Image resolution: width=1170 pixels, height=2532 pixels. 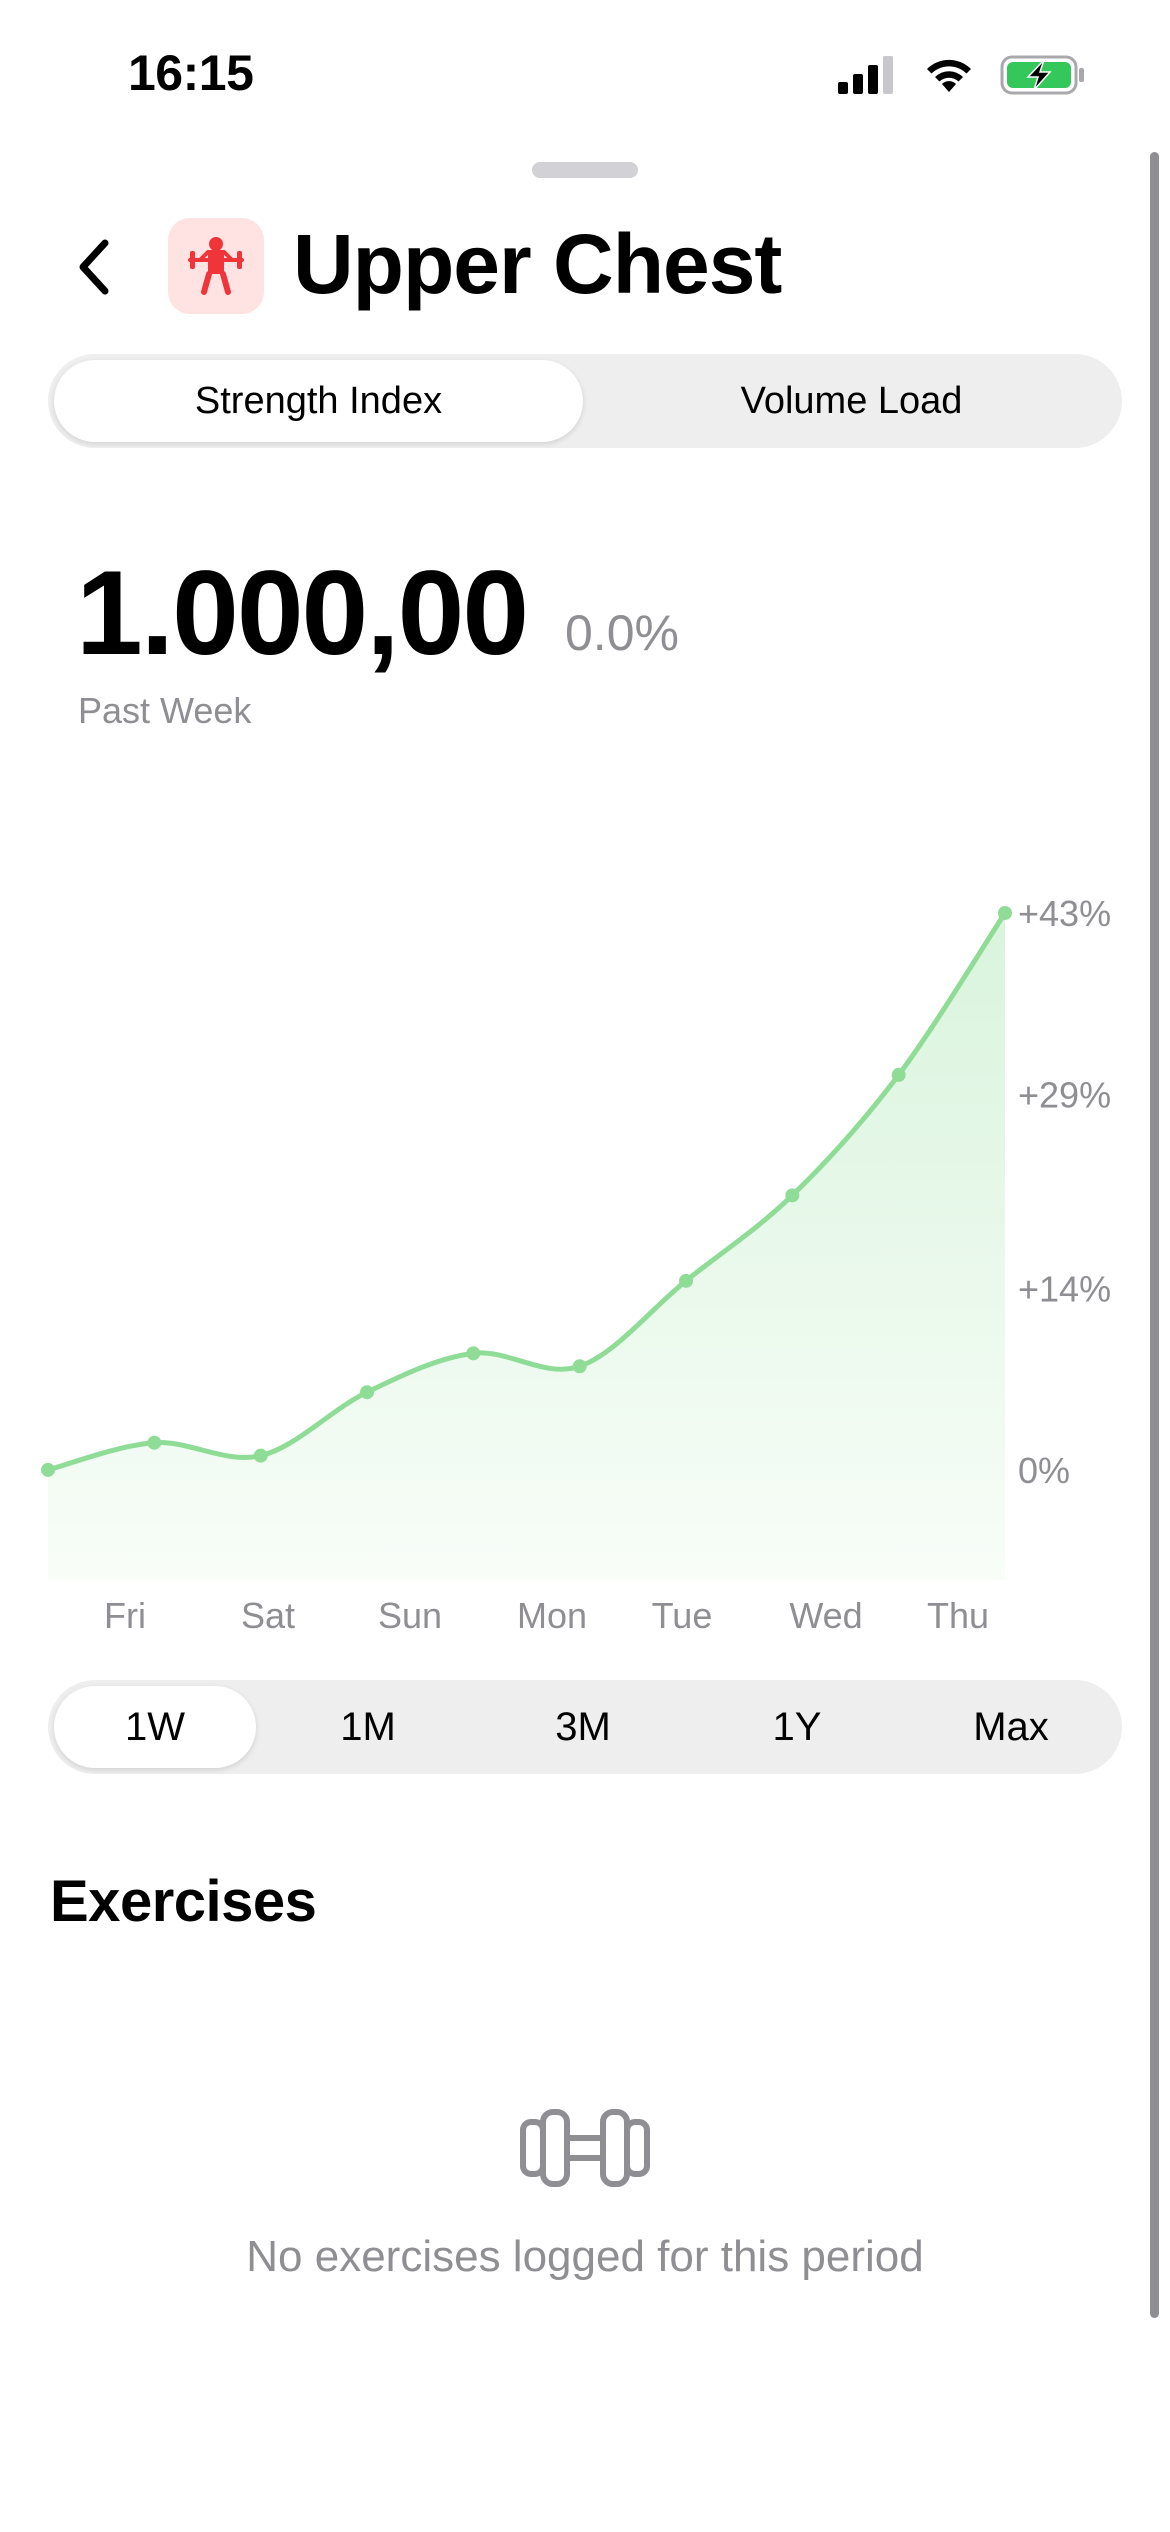 What do you see at coordinates (410, 1615) in the screenshot?
I see `x-axis-tick-label: Sun` at bounding box center [410, 1615].